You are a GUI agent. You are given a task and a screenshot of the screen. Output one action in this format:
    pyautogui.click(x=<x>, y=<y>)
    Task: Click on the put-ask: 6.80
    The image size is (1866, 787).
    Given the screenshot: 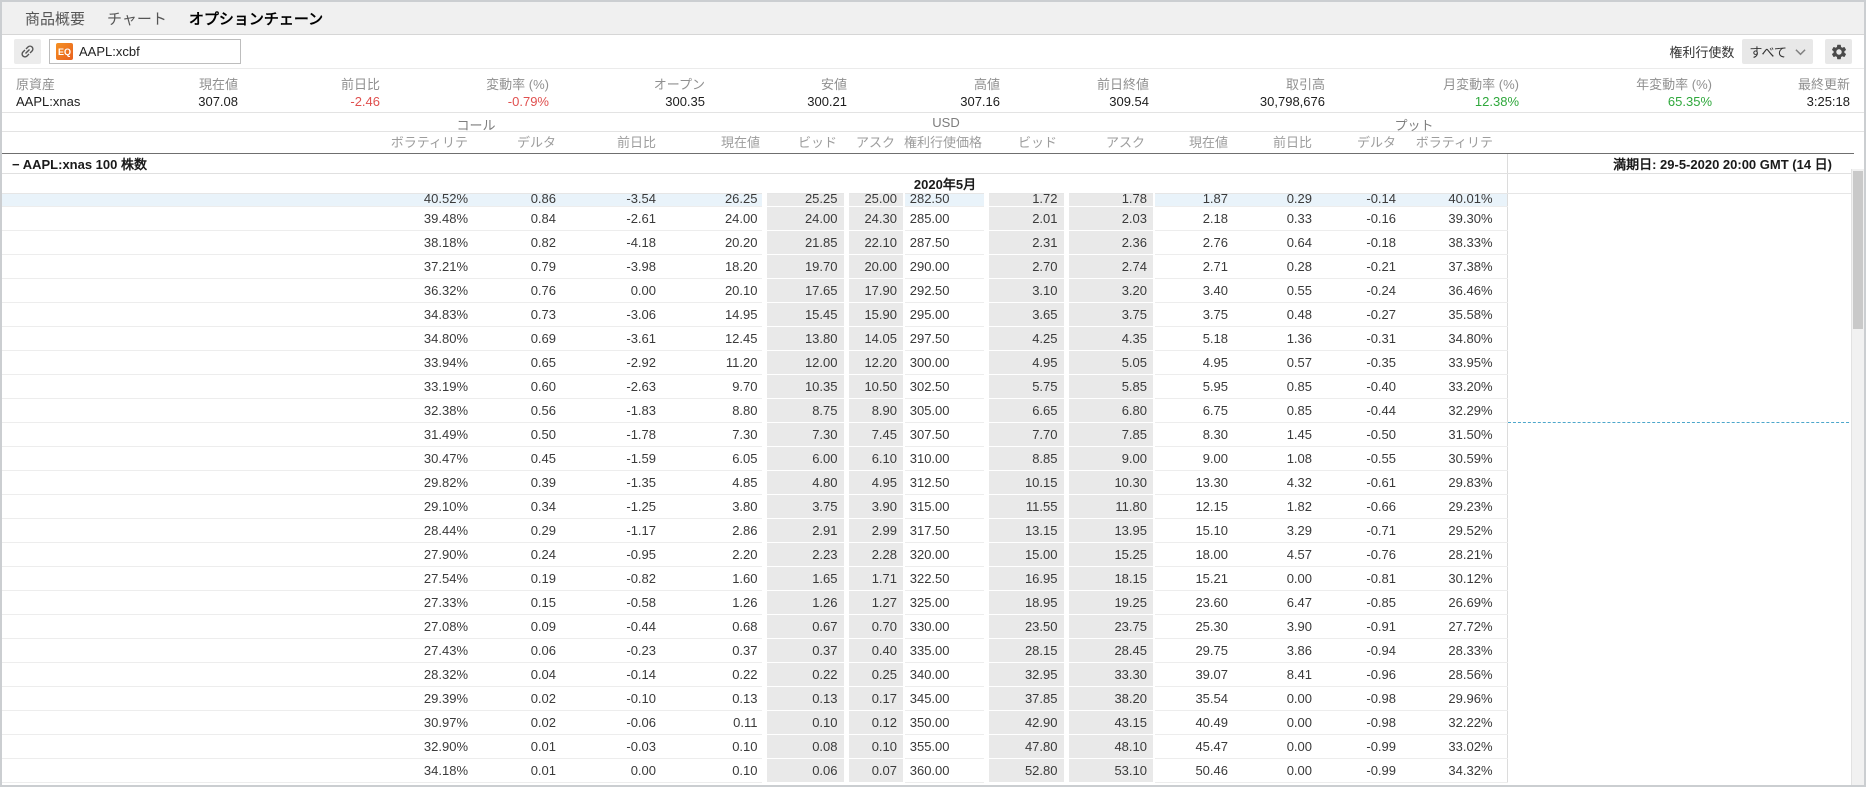 What is the action you would take?
    pyautogui.click(x=1109, y=410)
    